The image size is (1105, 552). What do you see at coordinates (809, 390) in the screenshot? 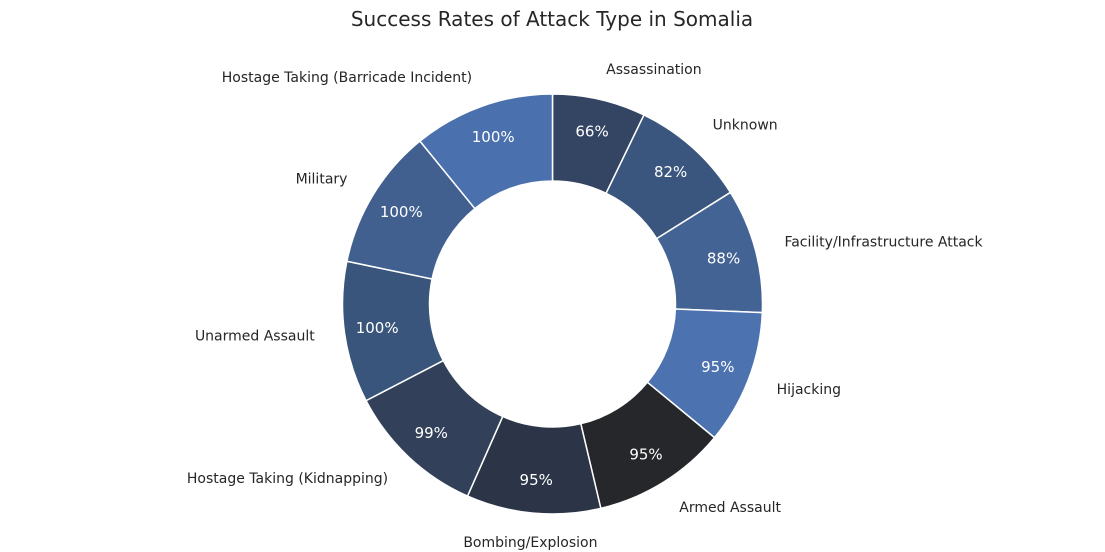
I see `slice-category-label: Hijacking` at bounding box center [809, 390].